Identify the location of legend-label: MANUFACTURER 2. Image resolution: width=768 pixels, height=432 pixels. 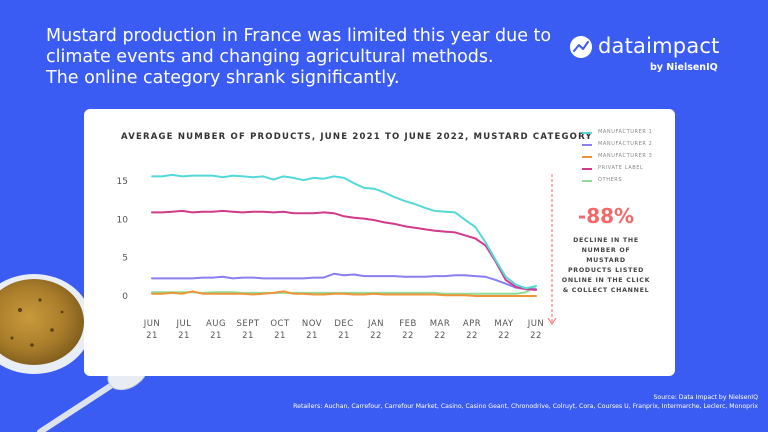
(625, 144).